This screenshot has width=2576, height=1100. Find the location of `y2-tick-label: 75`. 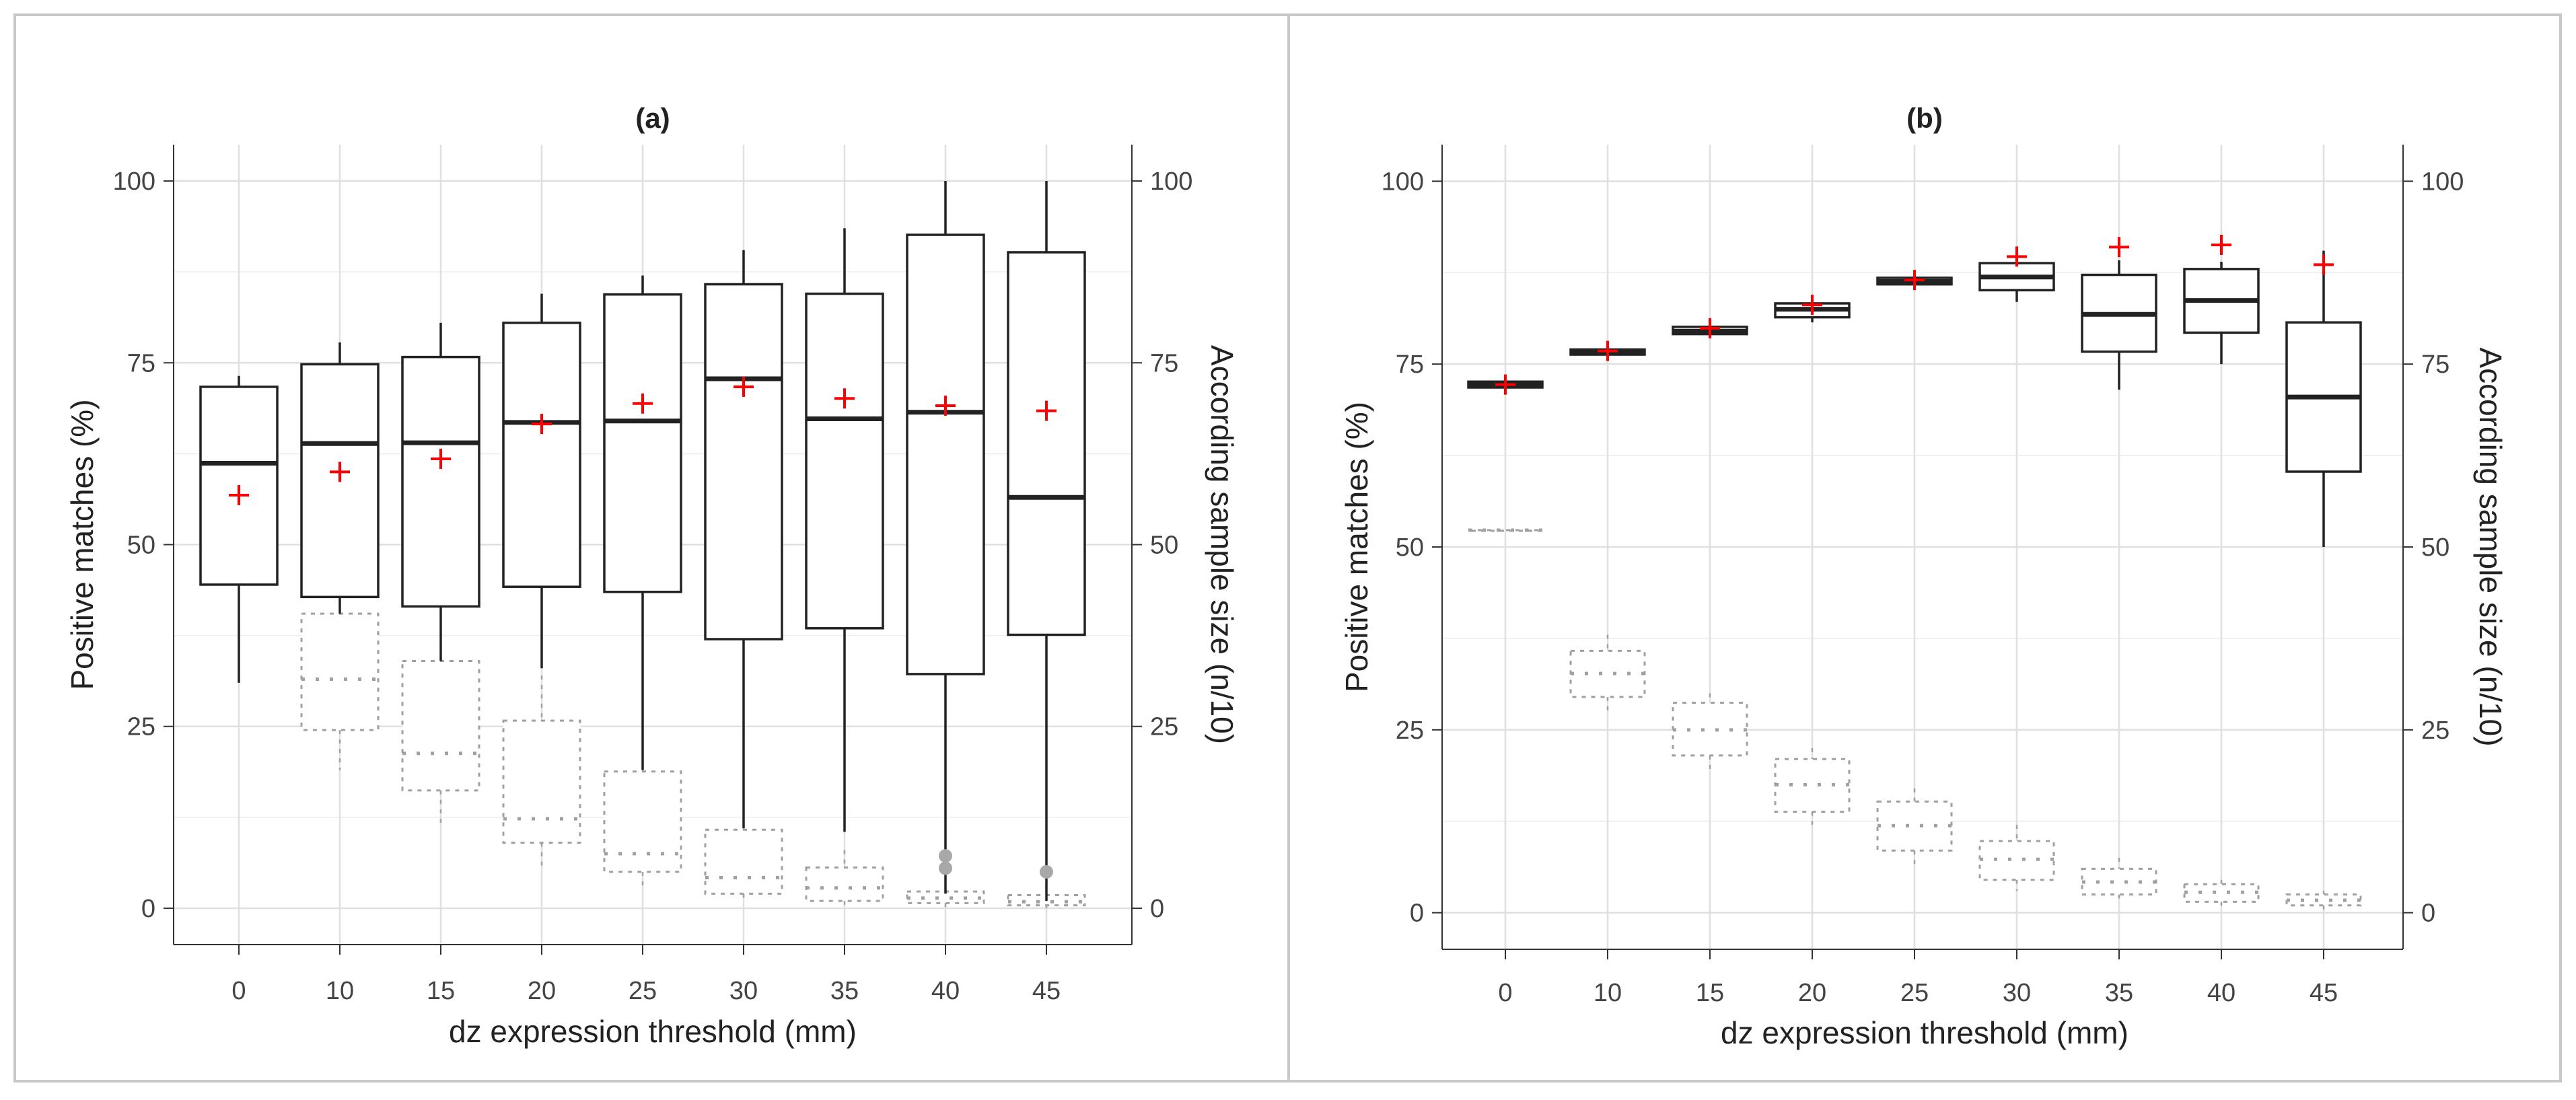

y2-tick-label: 75 is located at coordinates (2435, 365).